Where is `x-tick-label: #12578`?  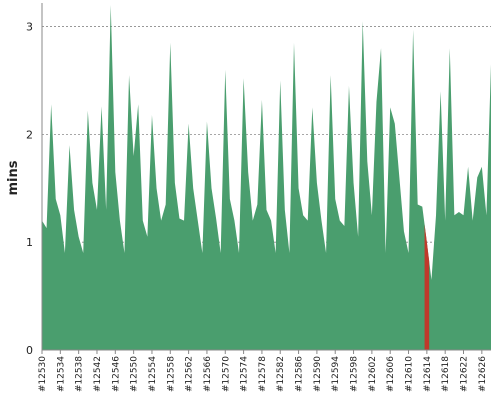
x-tick-label: #12578 is located at coordinates (263, 374).